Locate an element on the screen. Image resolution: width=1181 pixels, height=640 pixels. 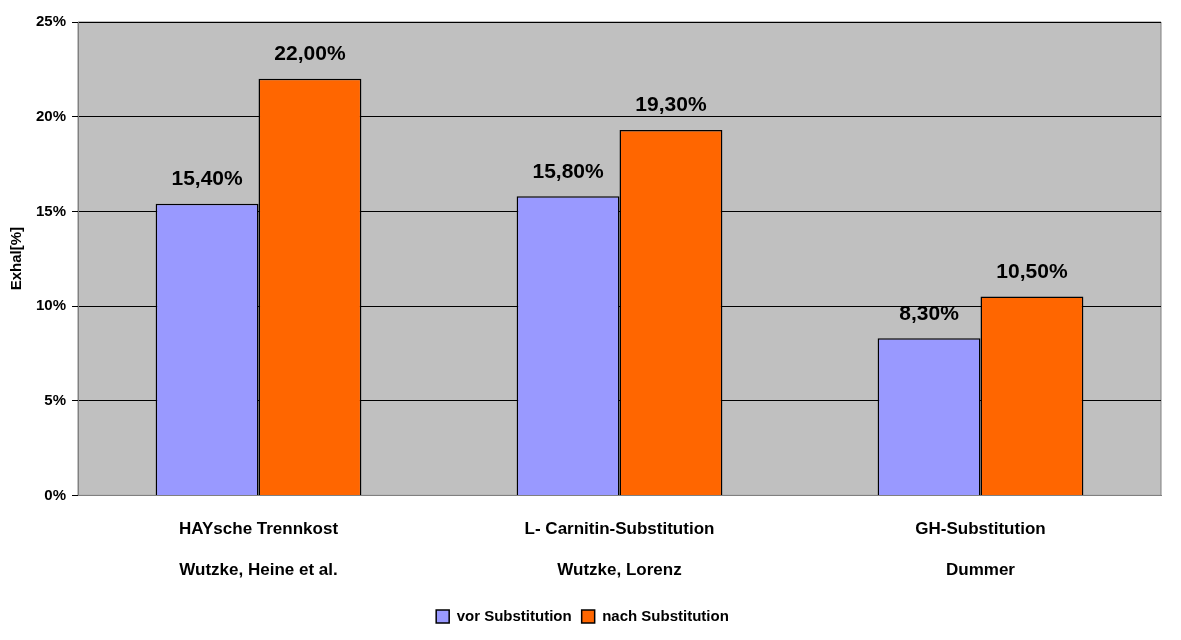
y-tick-label: 10% is located at coordinates (51, 305).